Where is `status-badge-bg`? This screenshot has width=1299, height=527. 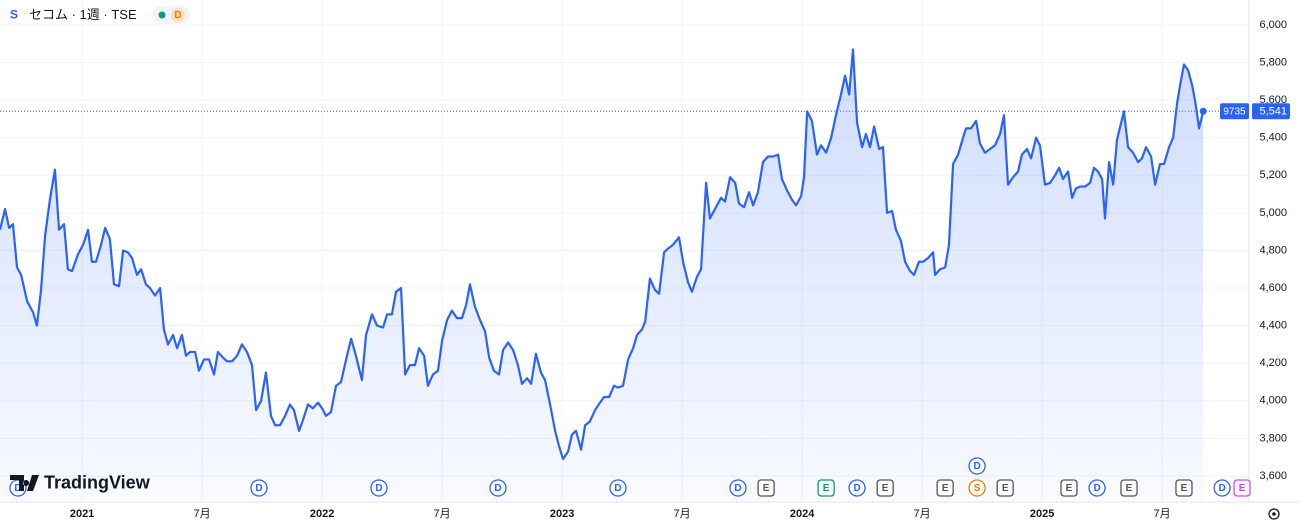 status-badge-bg is located at coordinates (178, 15).